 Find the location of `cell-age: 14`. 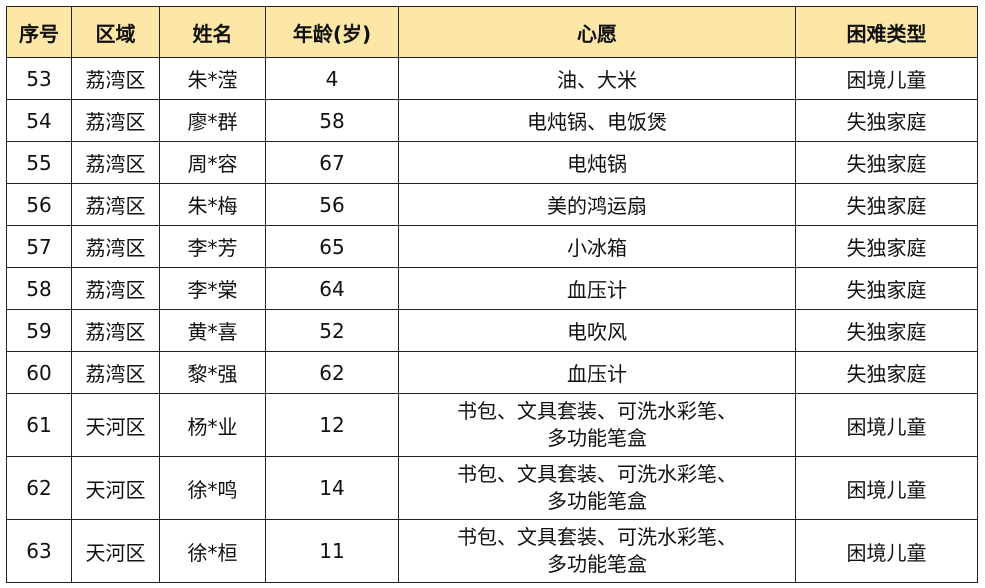

cell-age: 14 is located at coordinates (332, 488).